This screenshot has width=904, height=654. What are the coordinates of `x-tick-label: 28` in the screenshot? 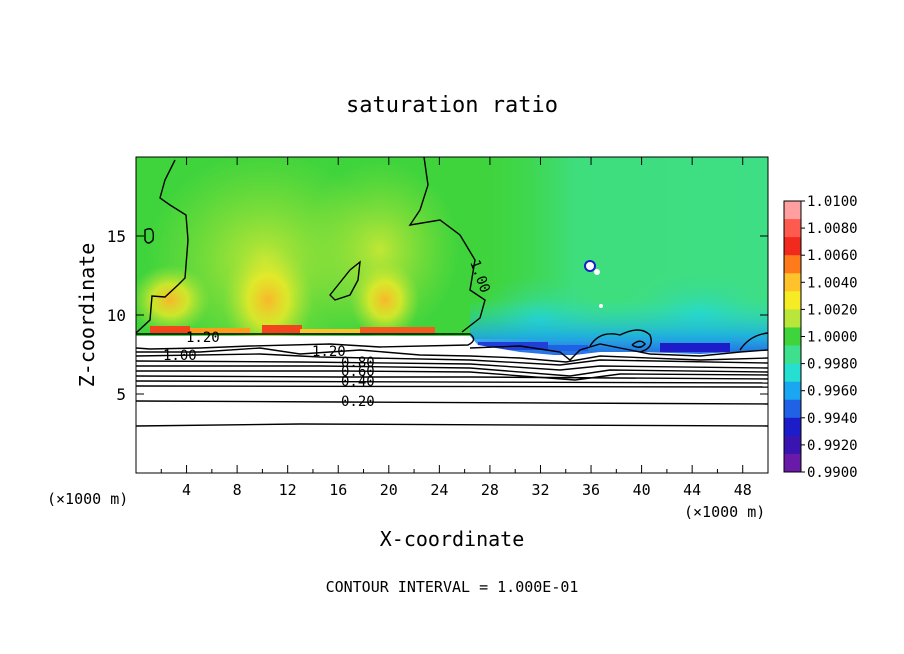 It's located at (490, 490).